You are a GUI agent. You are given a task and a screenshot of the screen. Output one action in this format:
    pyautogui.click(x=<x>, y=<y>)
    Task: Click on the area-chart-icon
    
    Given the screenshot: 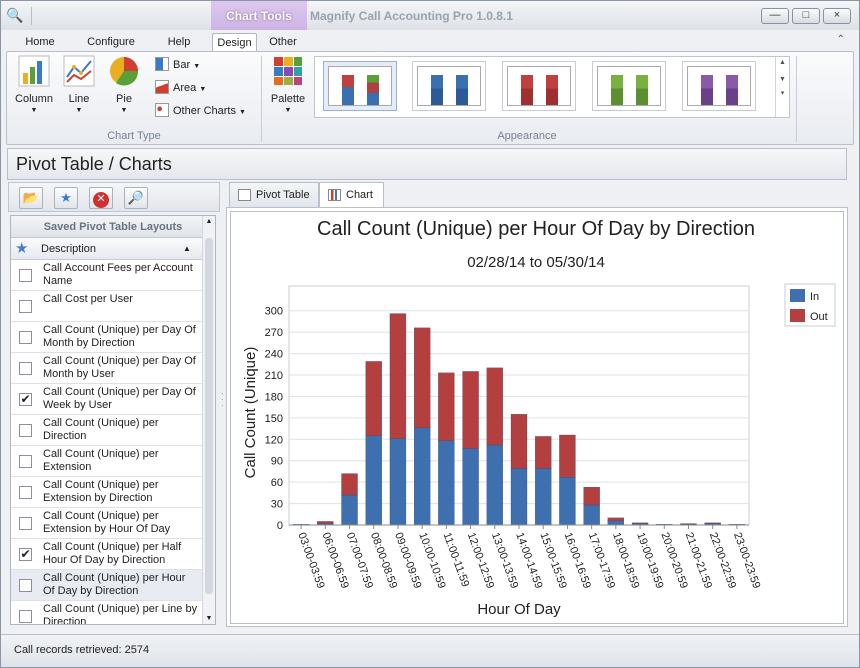 What is the action you would take?
    pyautogui.click(x=162, y=87)
    